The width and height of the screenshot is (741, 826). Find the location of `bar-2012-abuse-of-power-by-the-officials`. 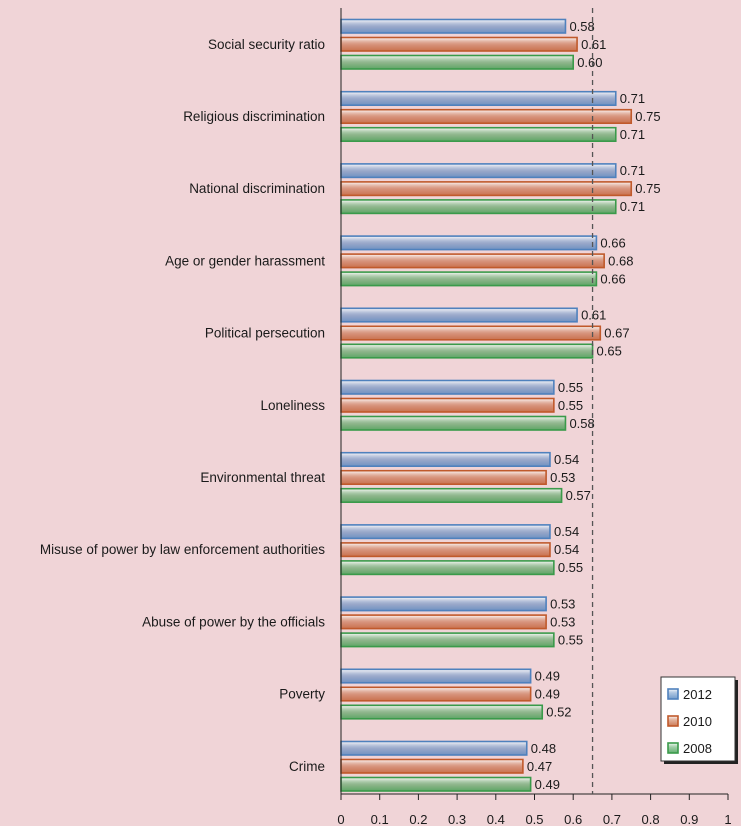

bar-2012-abuse-of-power-by-the-officials is located at coordinates (443, 604).